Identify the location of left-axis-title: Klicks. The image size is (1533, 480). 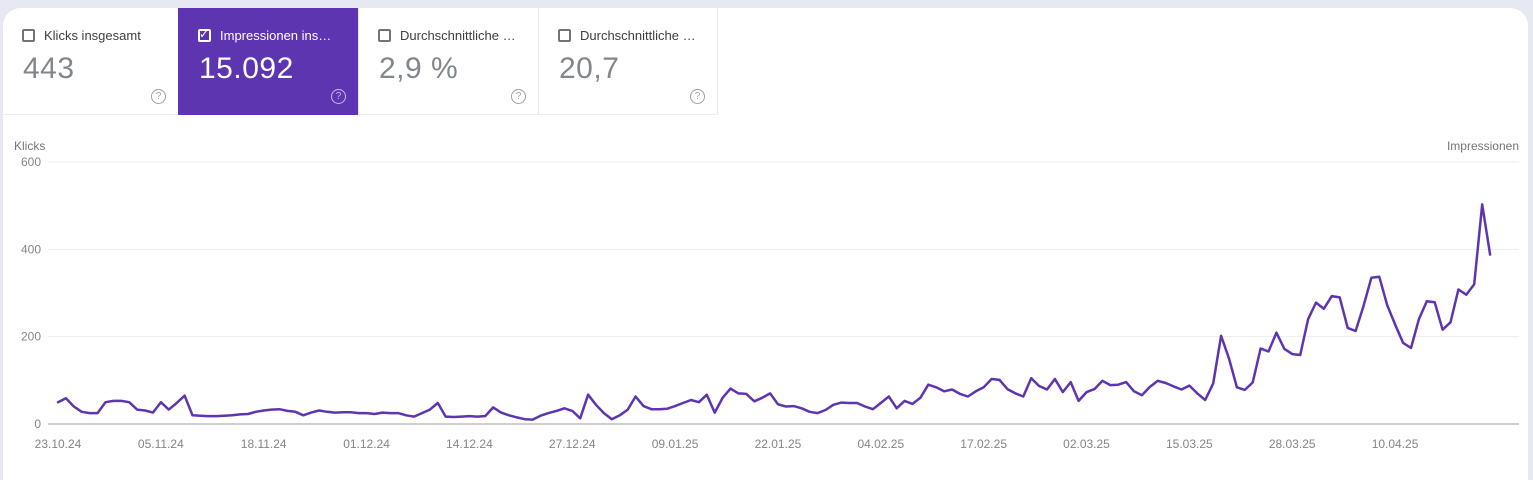
(30, 146).